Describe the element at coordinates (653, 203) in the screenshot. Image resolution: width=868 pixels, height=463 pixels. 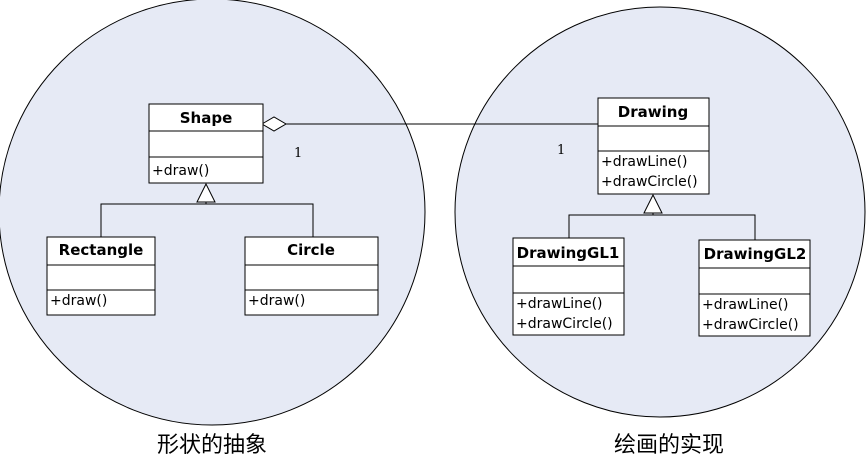
I see `drawing-generalization-arrow-icon` at that location.